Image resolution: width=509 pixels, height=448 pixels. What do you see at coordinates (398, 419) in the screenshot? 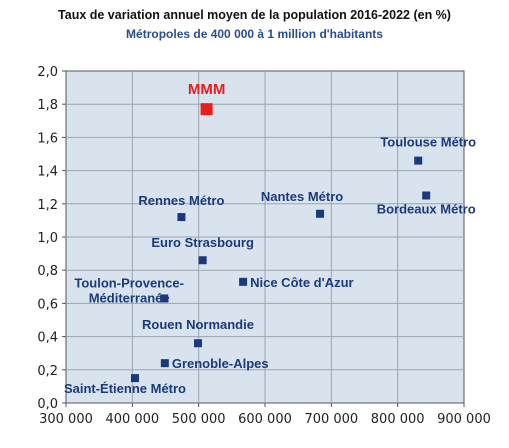
I see `x-tick-label: 800 000` at bounding box center [398, 419].